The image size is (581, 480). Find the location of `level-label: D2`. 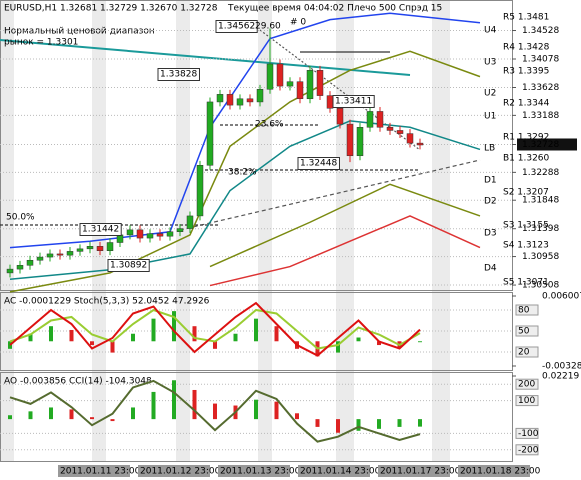

level-label: D2 is located at coordinates (490, 202).